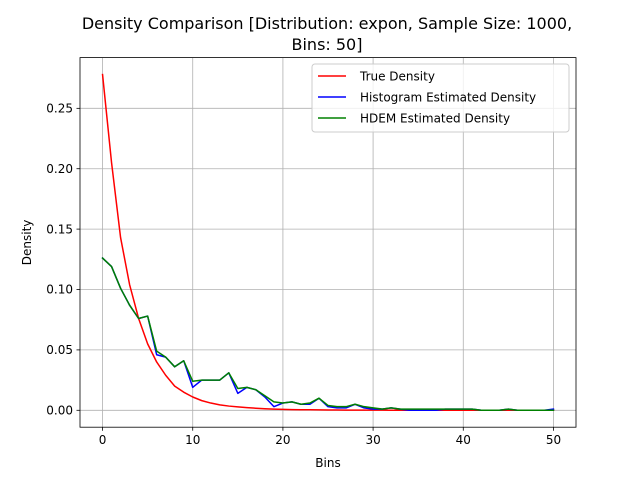 Image resolution: width=640 pixels, height=480 pixels. I want to click on y-tick-label: 0.05, so click(59, 350).